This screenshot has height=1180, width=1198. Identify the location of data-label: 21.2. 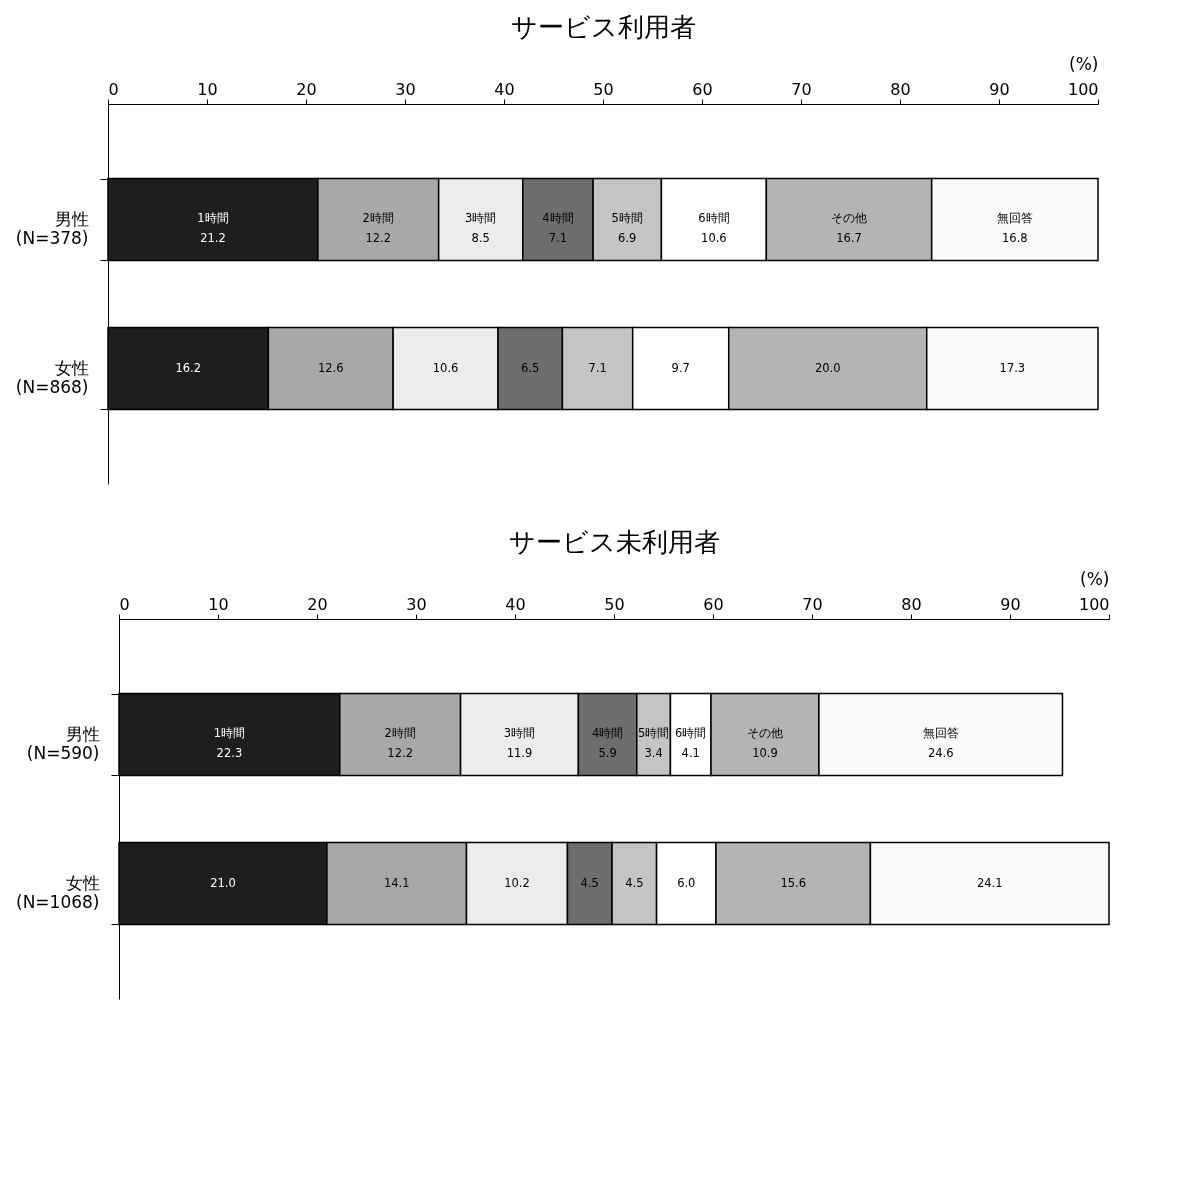
(213, 238).